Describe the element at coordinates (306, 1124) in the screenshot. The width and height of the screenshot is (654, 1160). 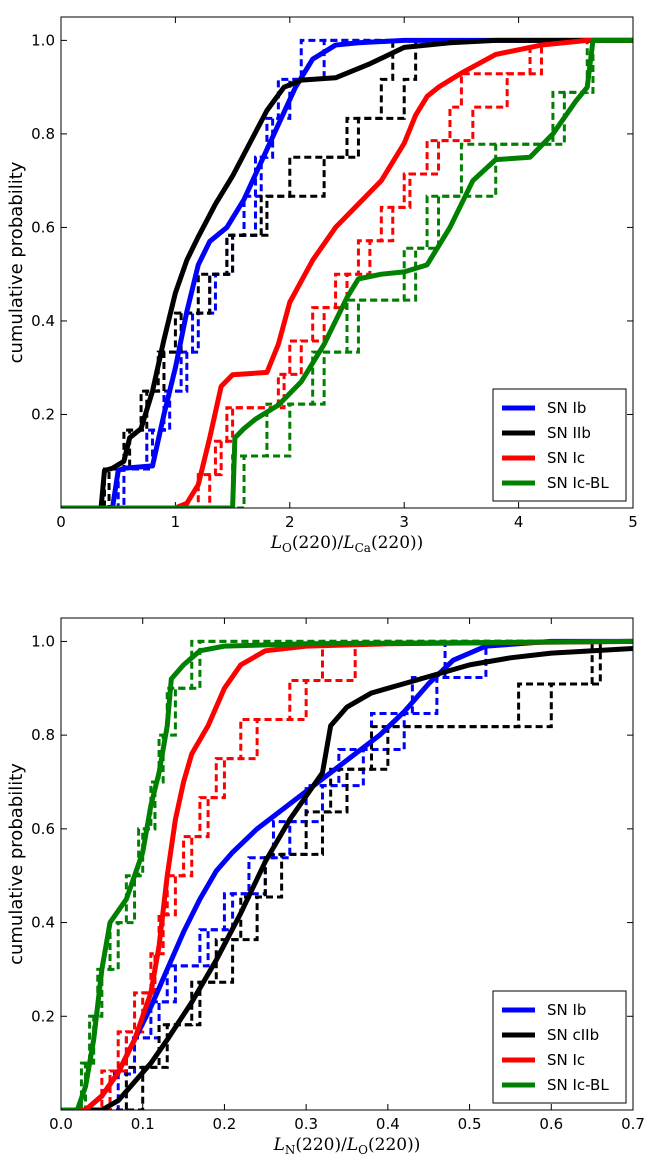
I see `x-tick-label: 0.3` at that location.